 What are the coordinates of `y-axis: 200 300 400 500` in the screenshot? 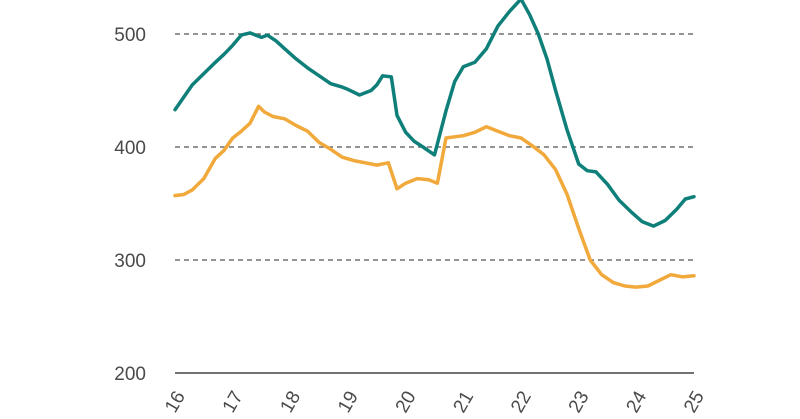 It's located at (130, 205).